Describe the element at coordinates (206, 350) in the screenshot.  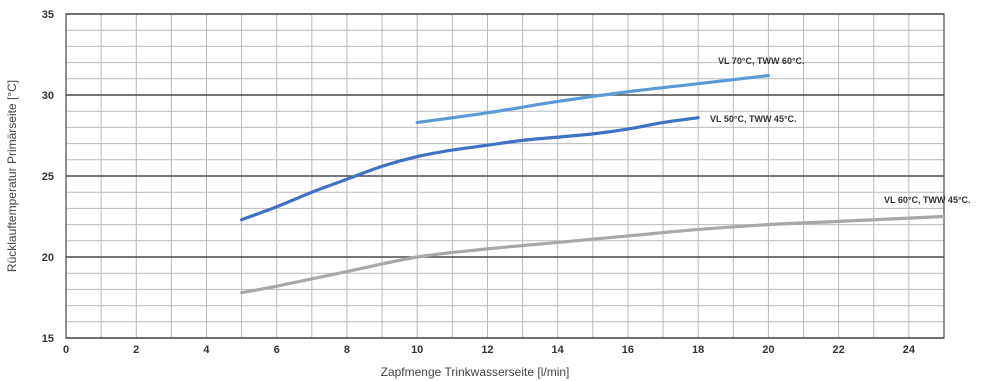
I see `x-tick-label: 4` at that location.